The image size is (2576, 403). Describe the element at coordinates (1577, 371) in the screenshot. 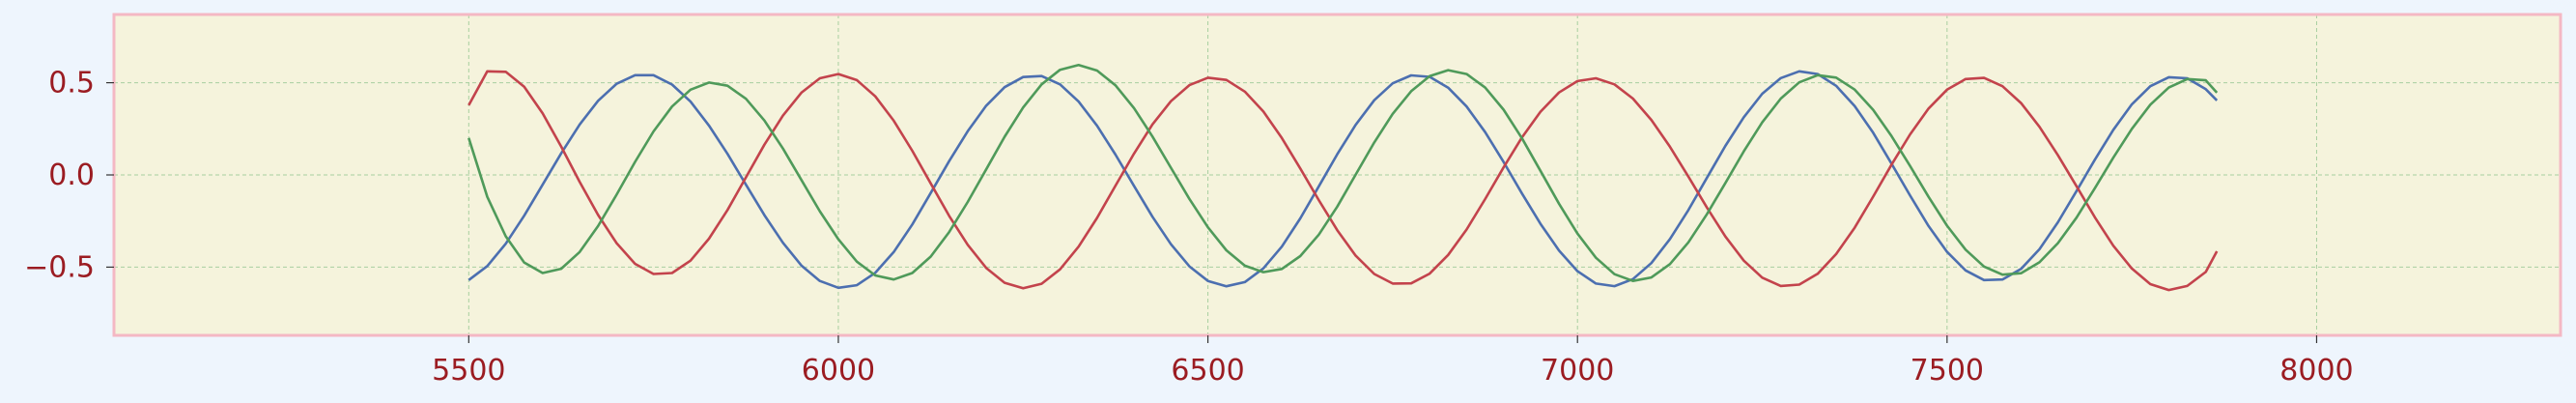

I see `x-tick-label: 7000` at that location.